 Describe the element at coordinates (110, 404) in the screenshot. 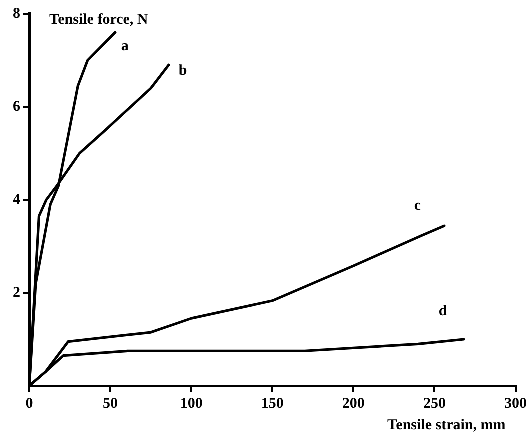

I see `x-tick-label: 50` at that location.